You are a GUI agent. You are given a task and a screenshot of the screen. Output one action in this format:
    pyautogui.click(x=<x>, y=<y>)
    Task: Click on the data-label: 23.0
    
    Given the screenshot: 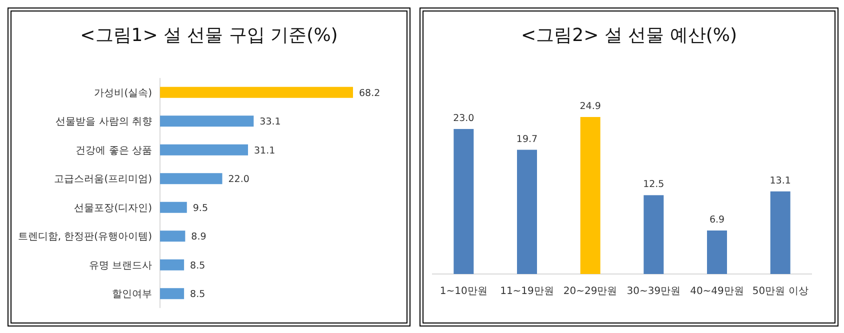 What is the action you would take?
    pyautogui.click(x=463, y=118)
    